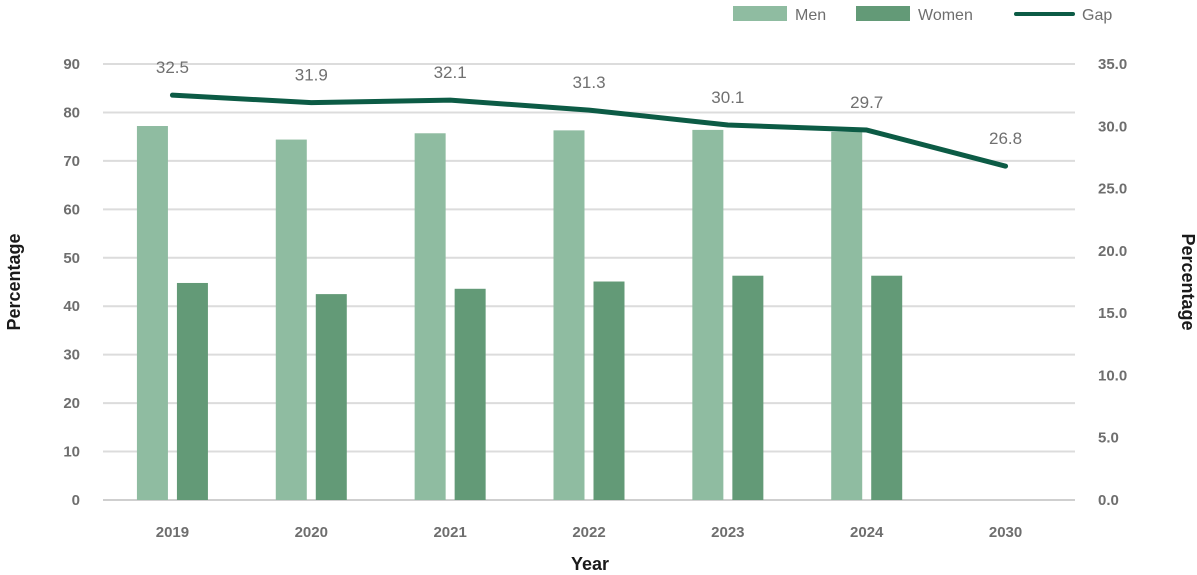 The width and height of the screenshot is (1197, 575). I want to click on left-axis-ticks: 0 10 20 30 40 50 60 70 80 90, so click(71, 282).